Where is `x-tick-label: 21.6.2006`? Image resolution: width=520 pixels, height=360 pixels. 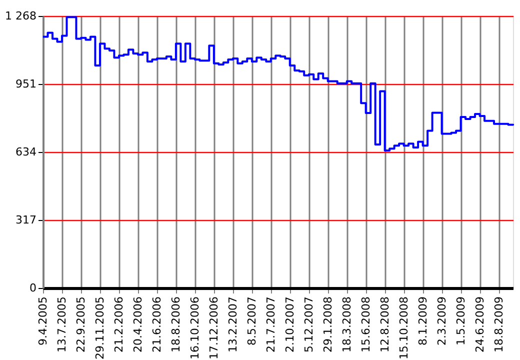
x-tick-label: 21.6.2006 is located at coordinates (157, 324).